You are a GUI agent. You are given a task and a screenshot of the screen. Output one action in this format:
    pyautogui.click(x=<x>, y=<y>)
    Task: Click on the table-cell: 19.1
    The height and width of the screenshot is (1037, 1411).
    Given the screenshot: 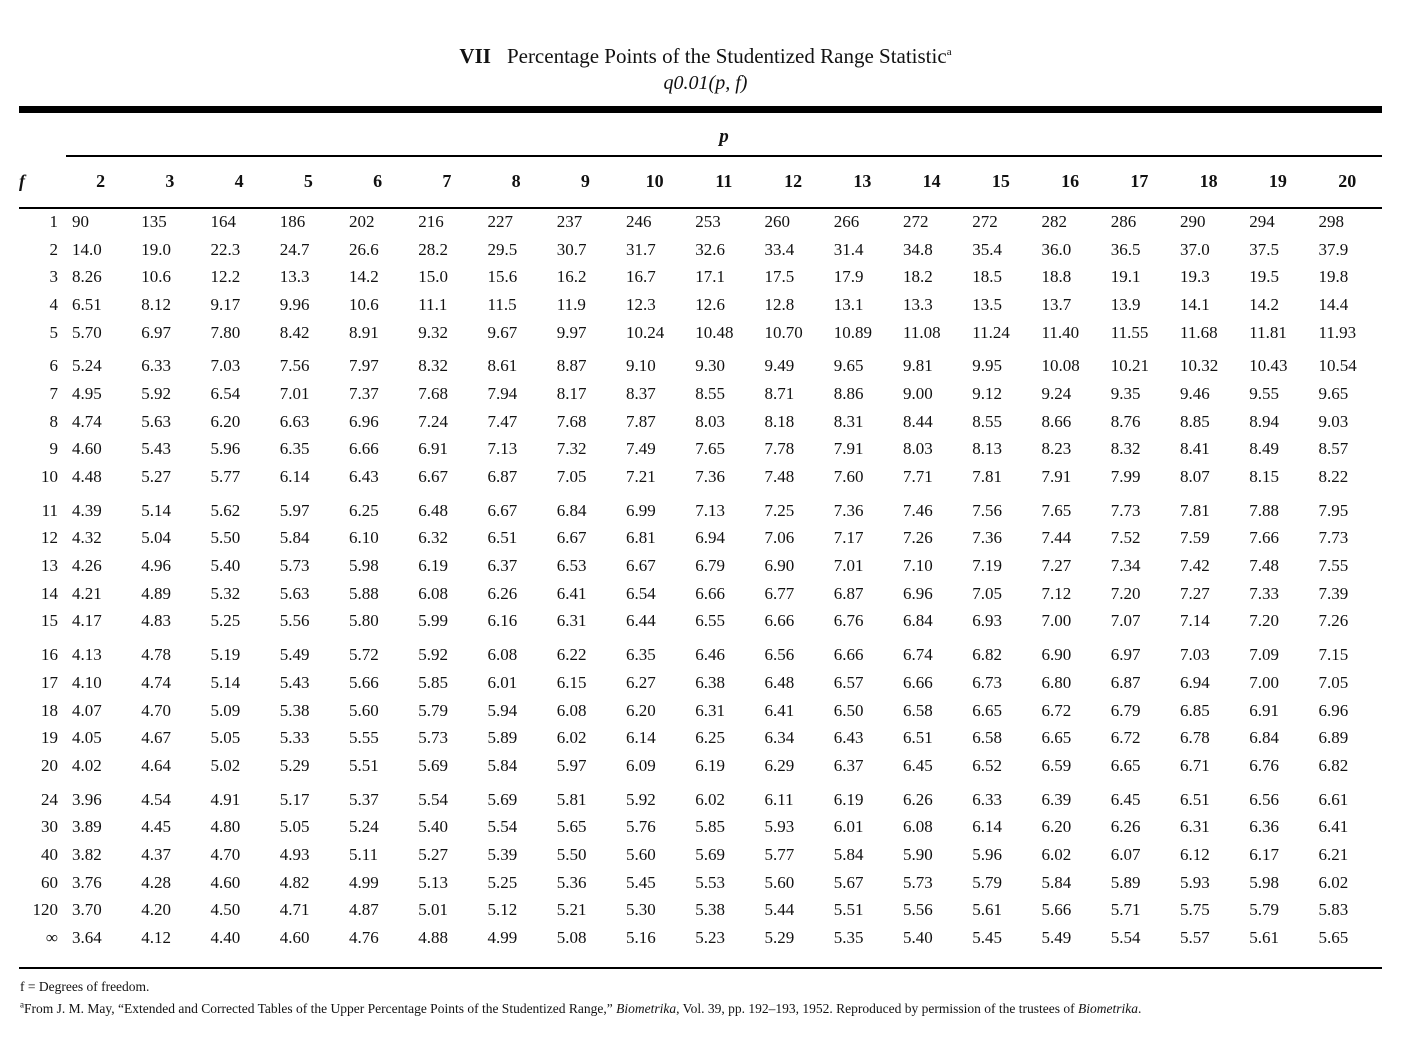 What is the action you would take?
    pyautogui.click(x=1125, y=277)
    